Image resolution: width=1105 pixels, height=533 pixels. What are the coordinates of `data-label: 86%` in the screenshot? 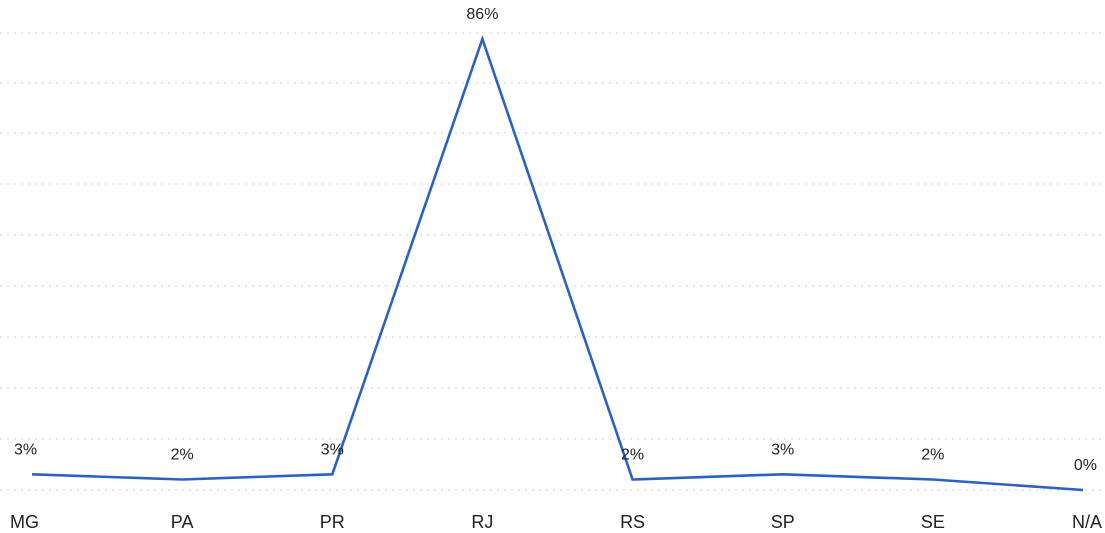 It's located at (482, 14).